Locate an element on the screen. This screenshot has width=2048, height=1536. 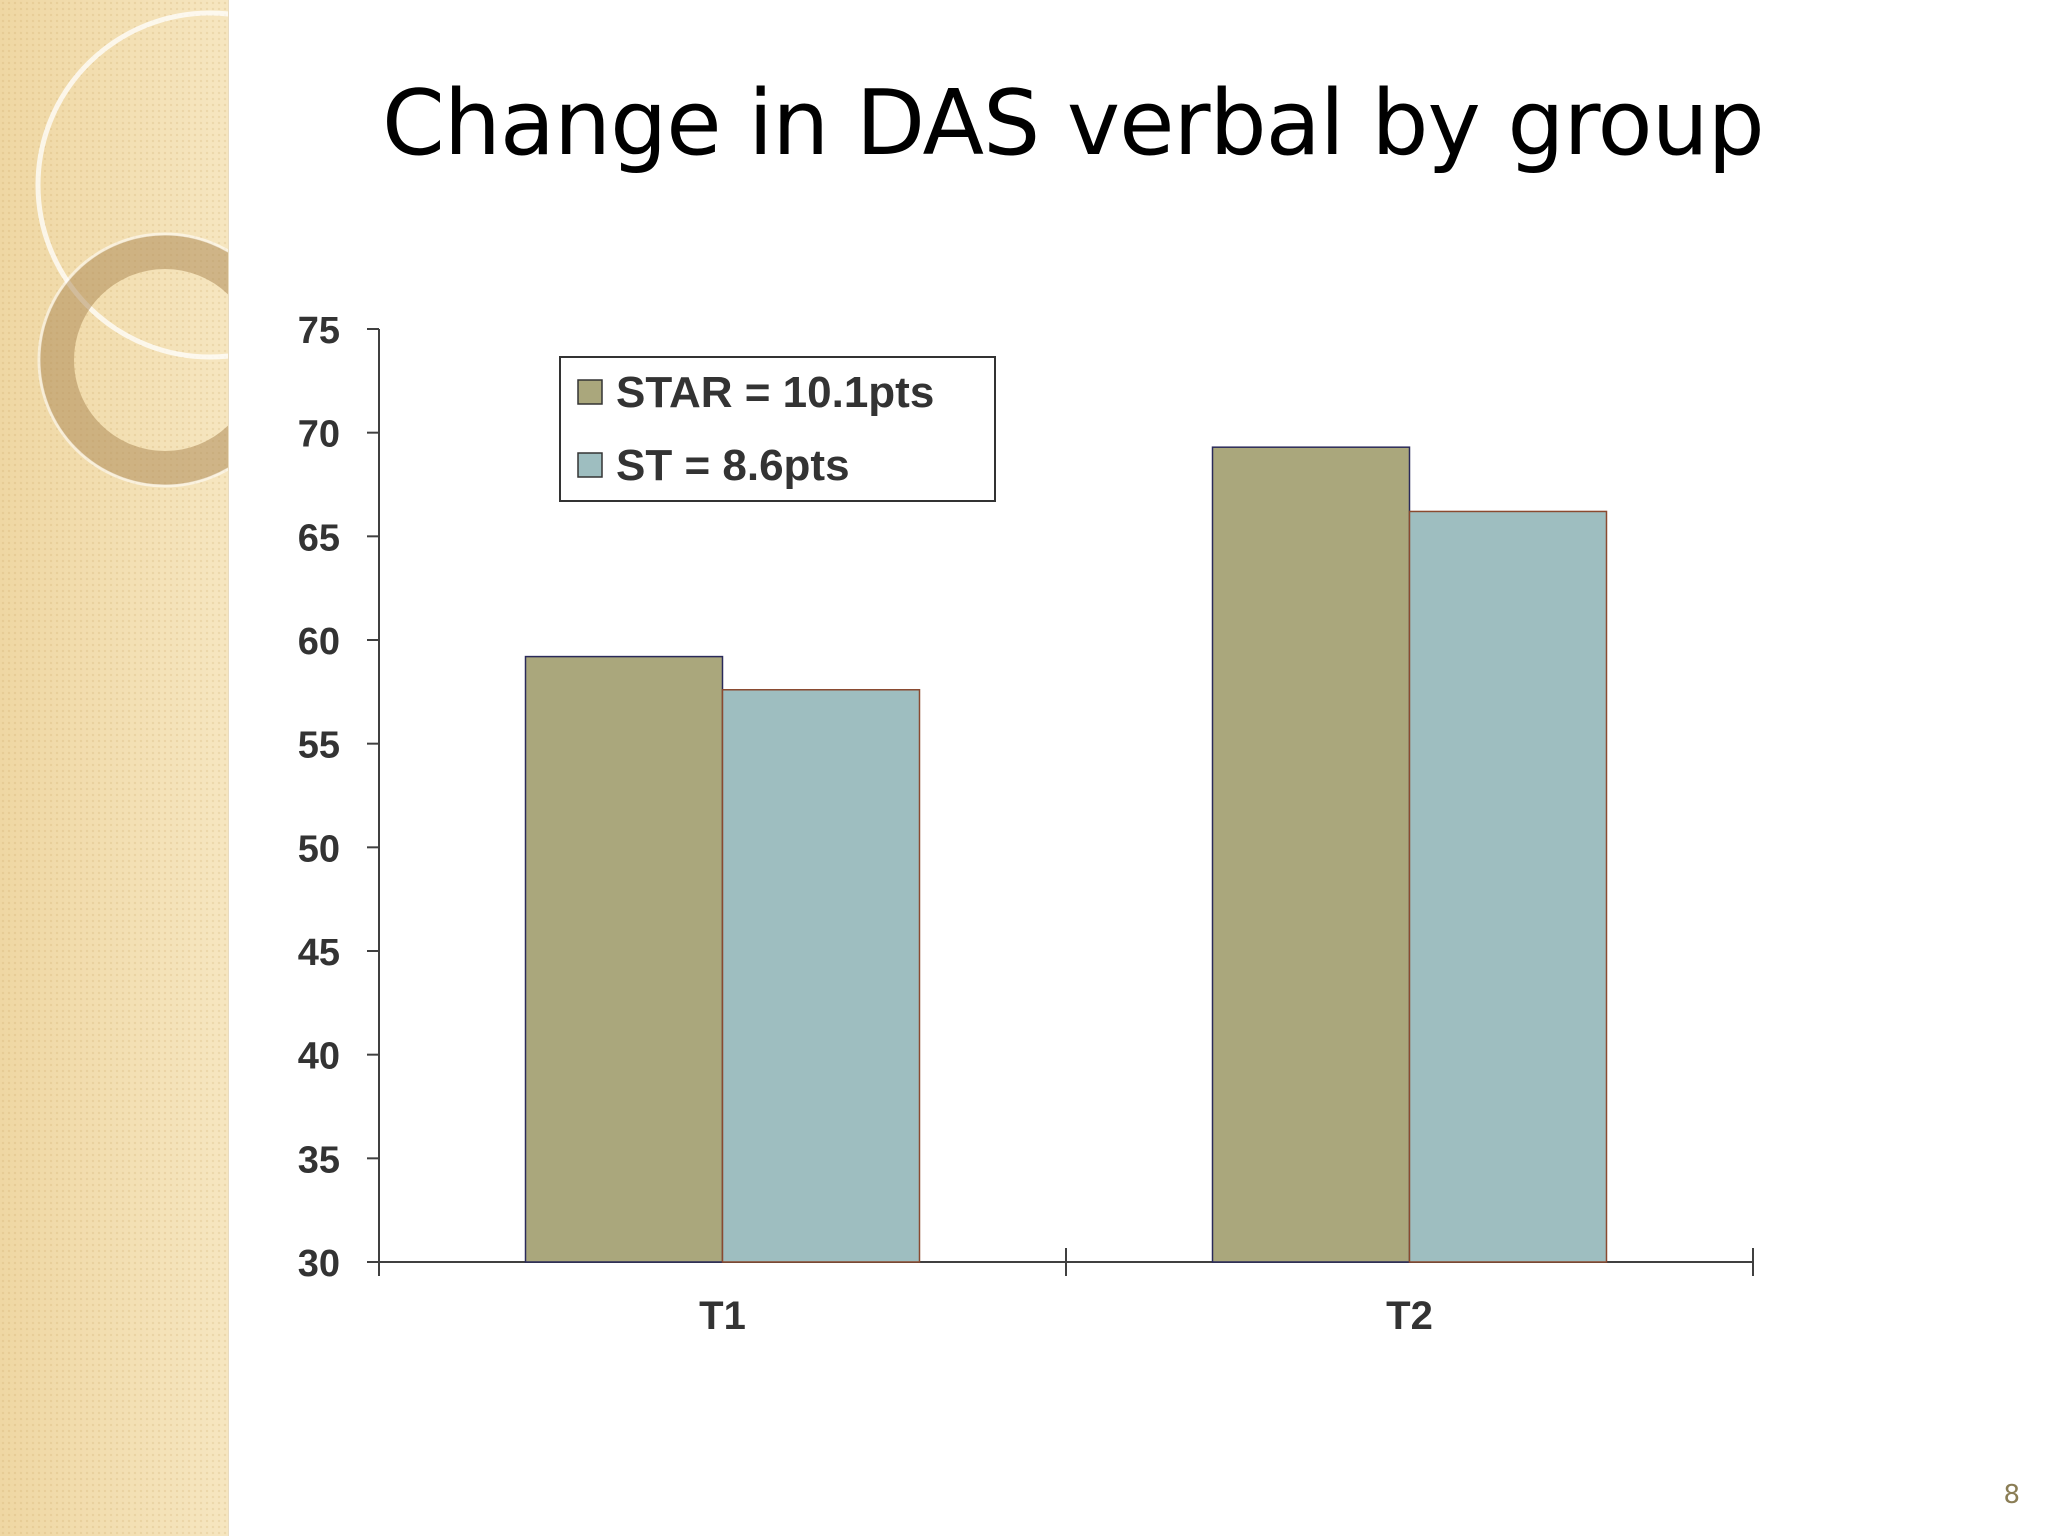
y-tick-label: 50 is located at coordinates (319, 849).